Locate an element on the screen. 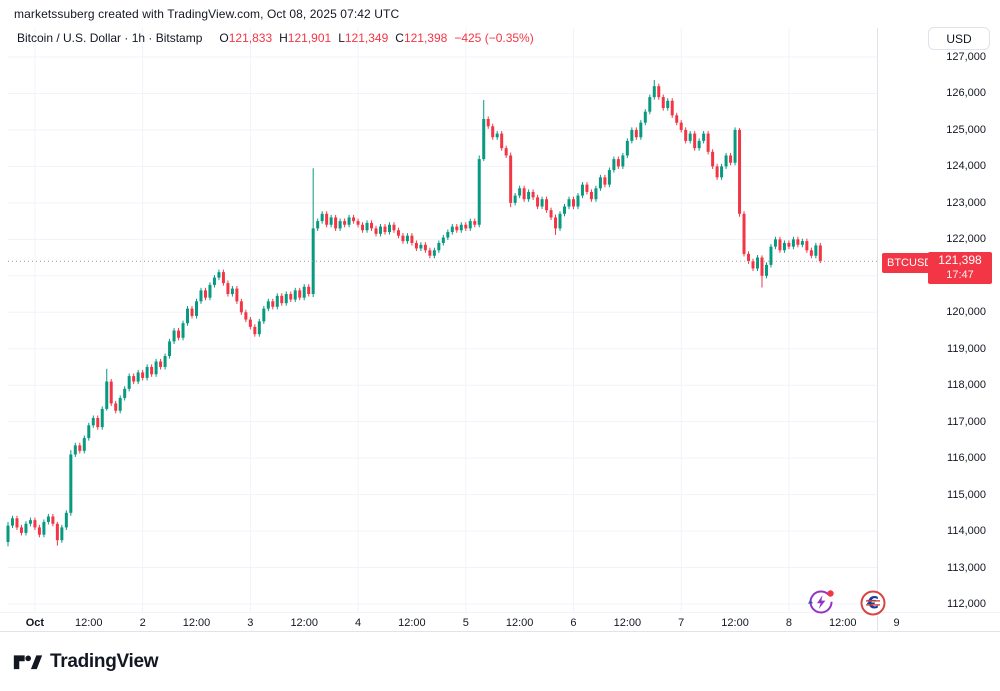 This screenshot has width=1000, height=691. last-price-symbol-badge: BTCUSD is located at coordinates (910, 263).